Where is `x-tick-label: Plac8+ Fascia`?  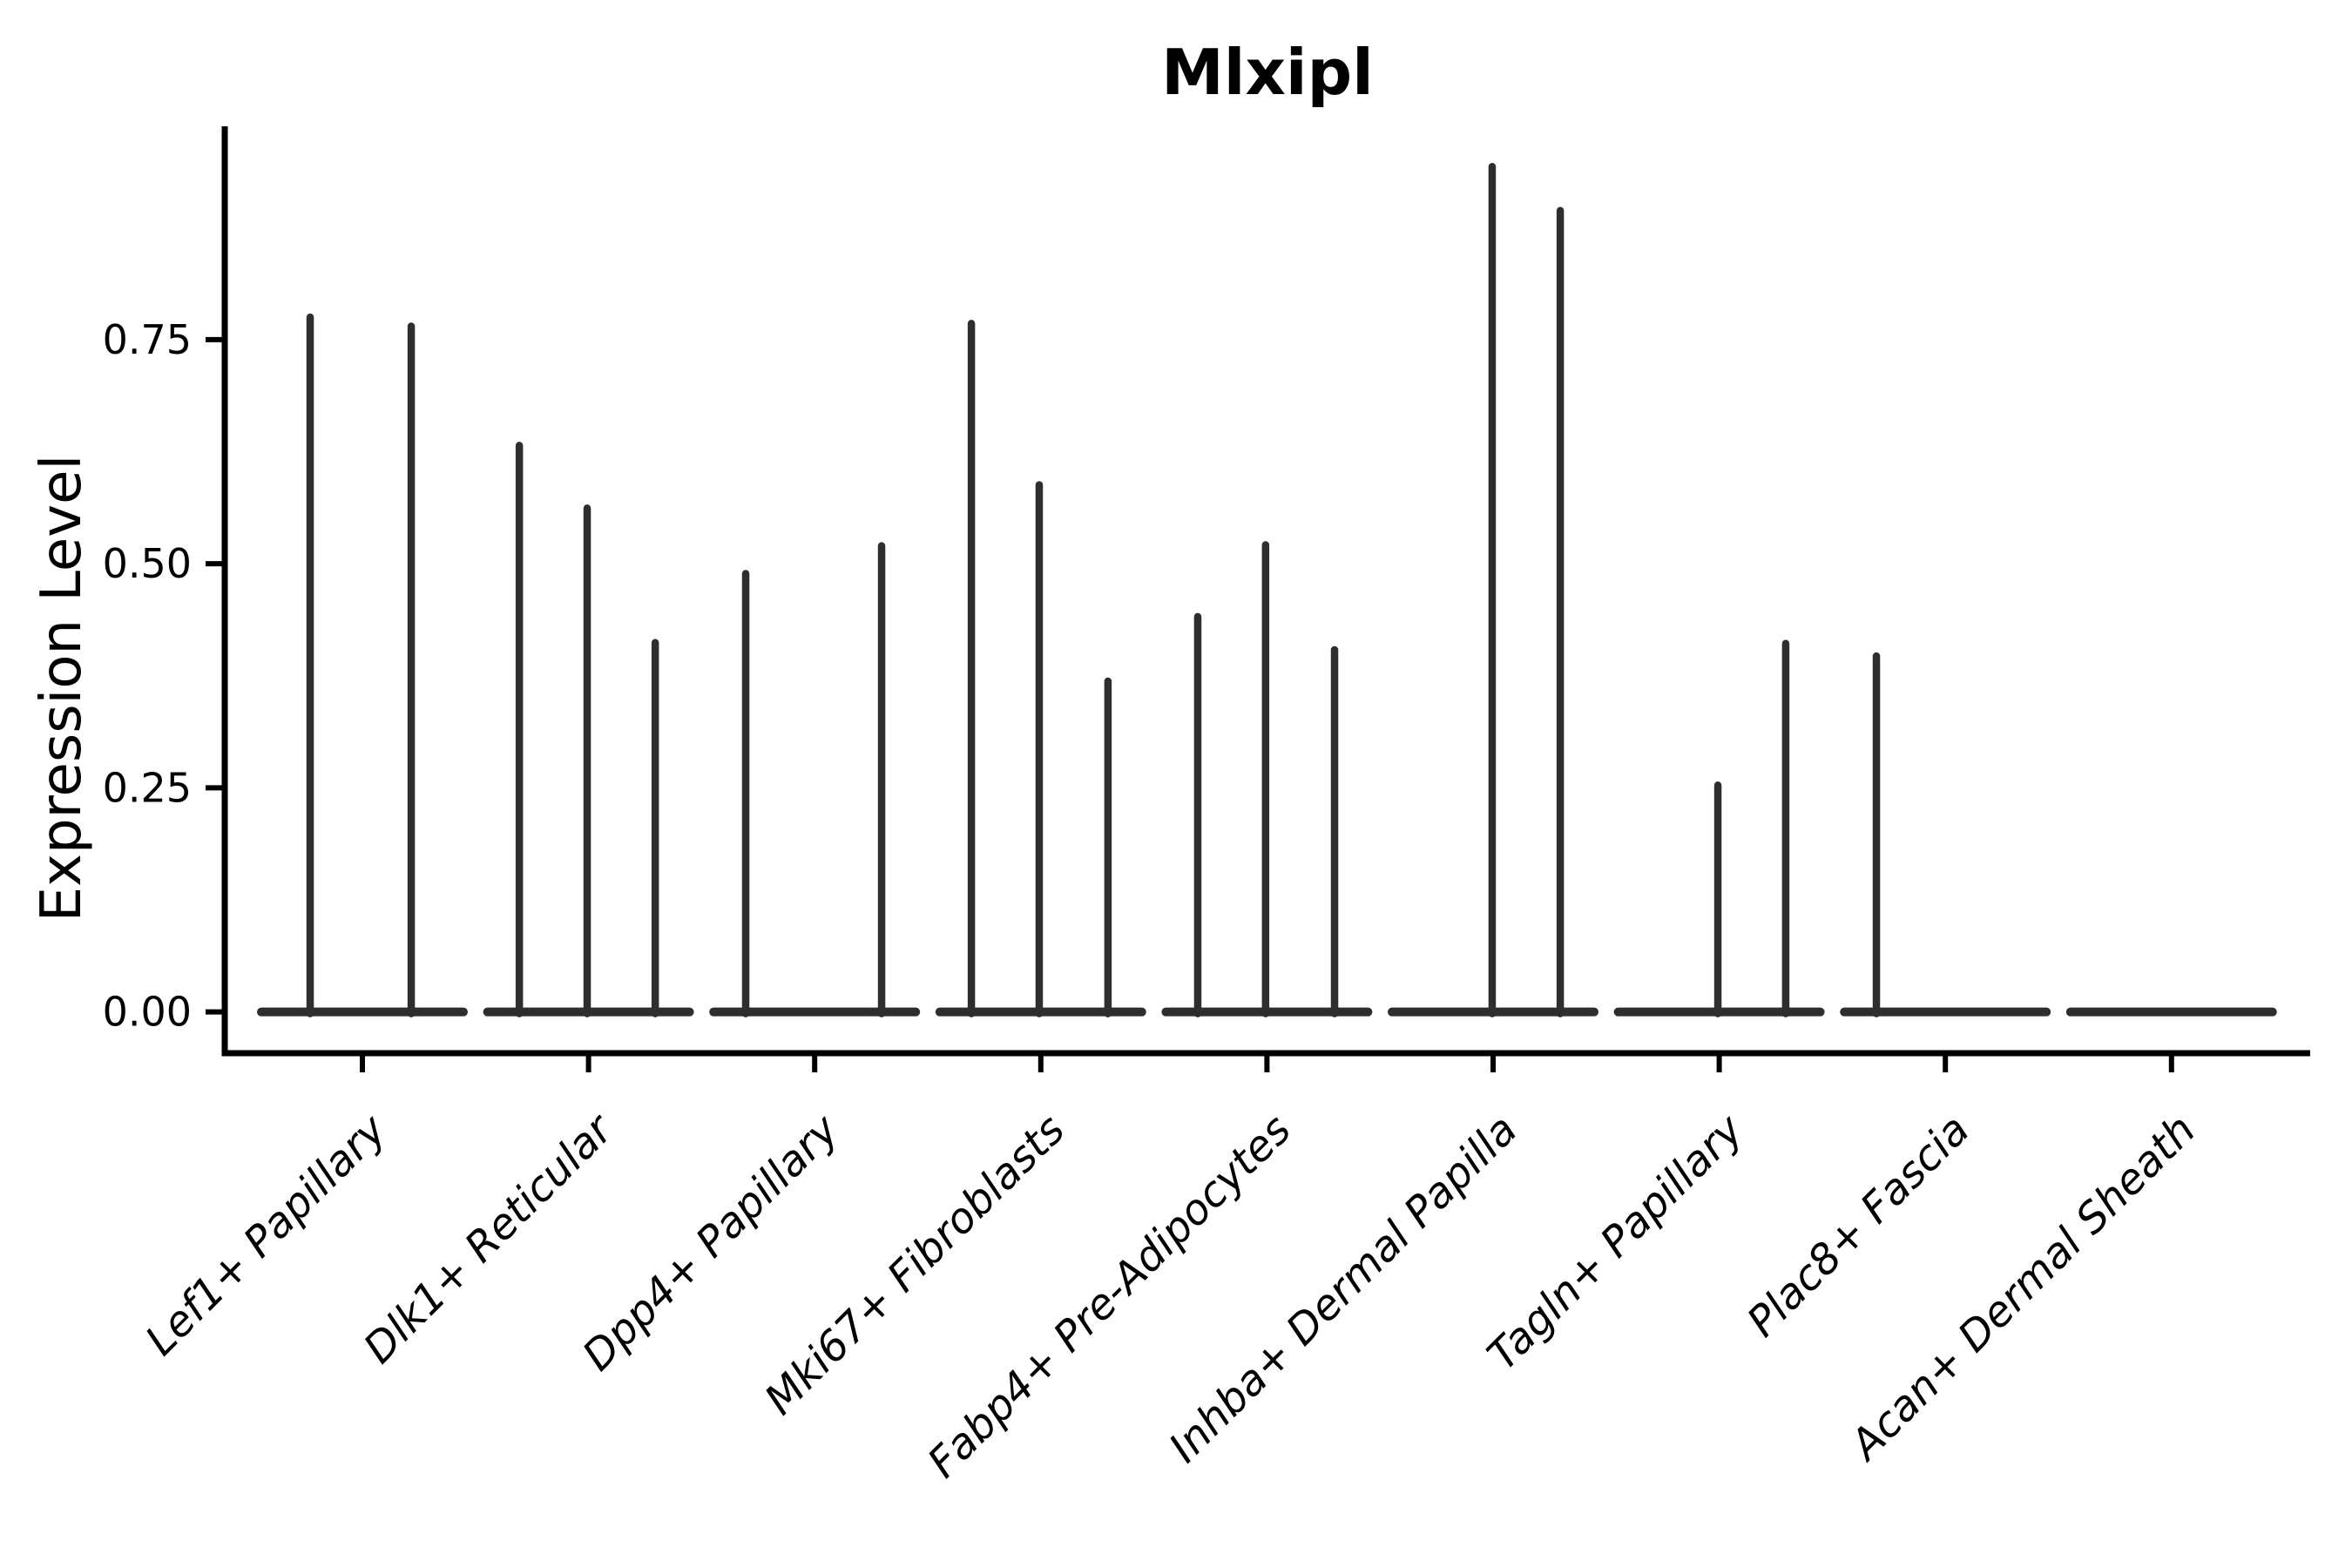 x-tick-label: Plac8+ Fascia is located at coordinates (1859, 1226).